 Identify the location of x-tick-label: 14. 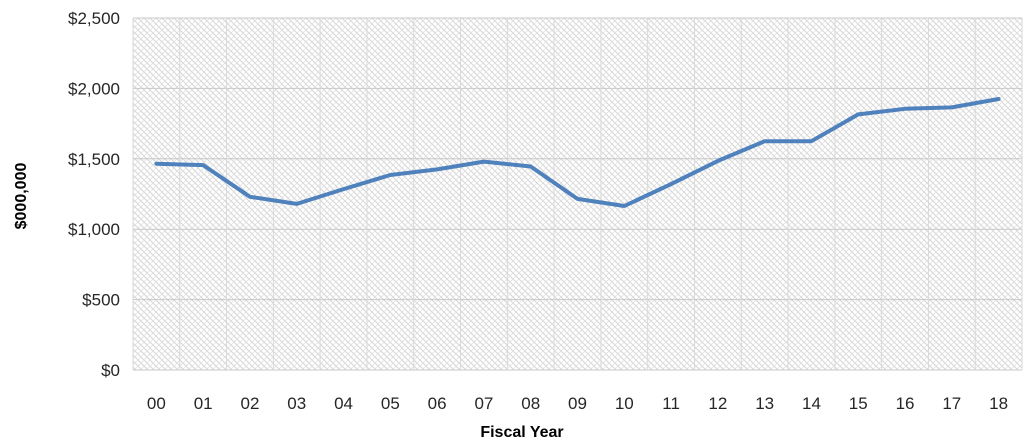
(811, 403).